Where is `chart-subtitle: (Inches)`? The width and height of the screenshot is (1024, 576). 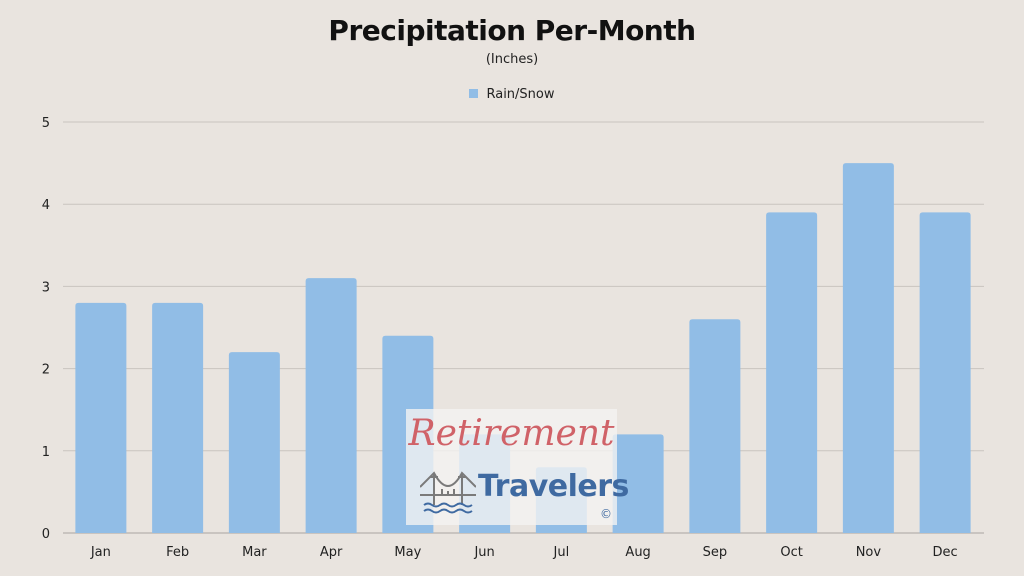
chart-subtitle: (Inches) is located at coordinates (512, 59).